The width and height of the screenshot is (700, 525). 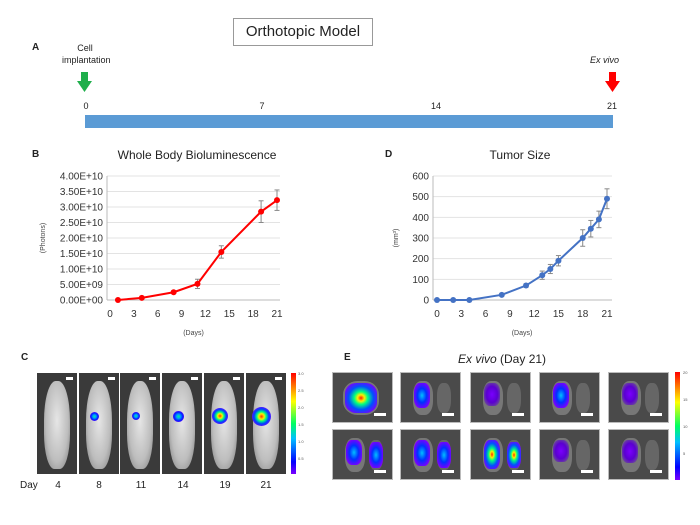 I want to click on timeline-tick: 7, so click(x=262, y=106).